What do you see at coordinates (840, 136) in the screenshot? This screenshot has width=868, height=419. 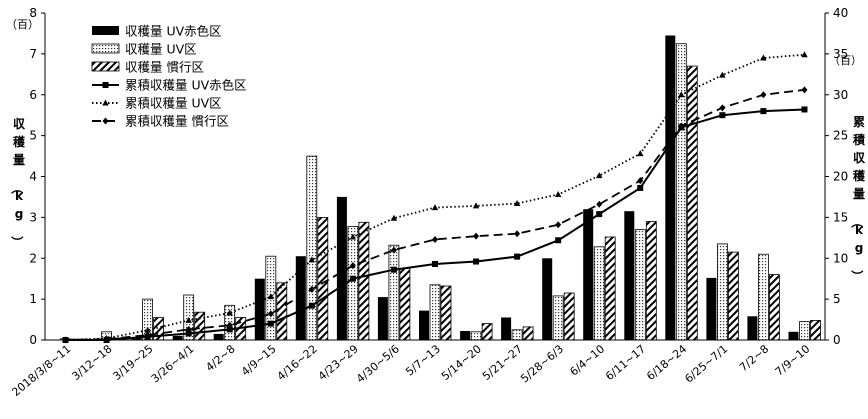 I see `right-tick-label-5: 25` at bounding box center [840, 136].